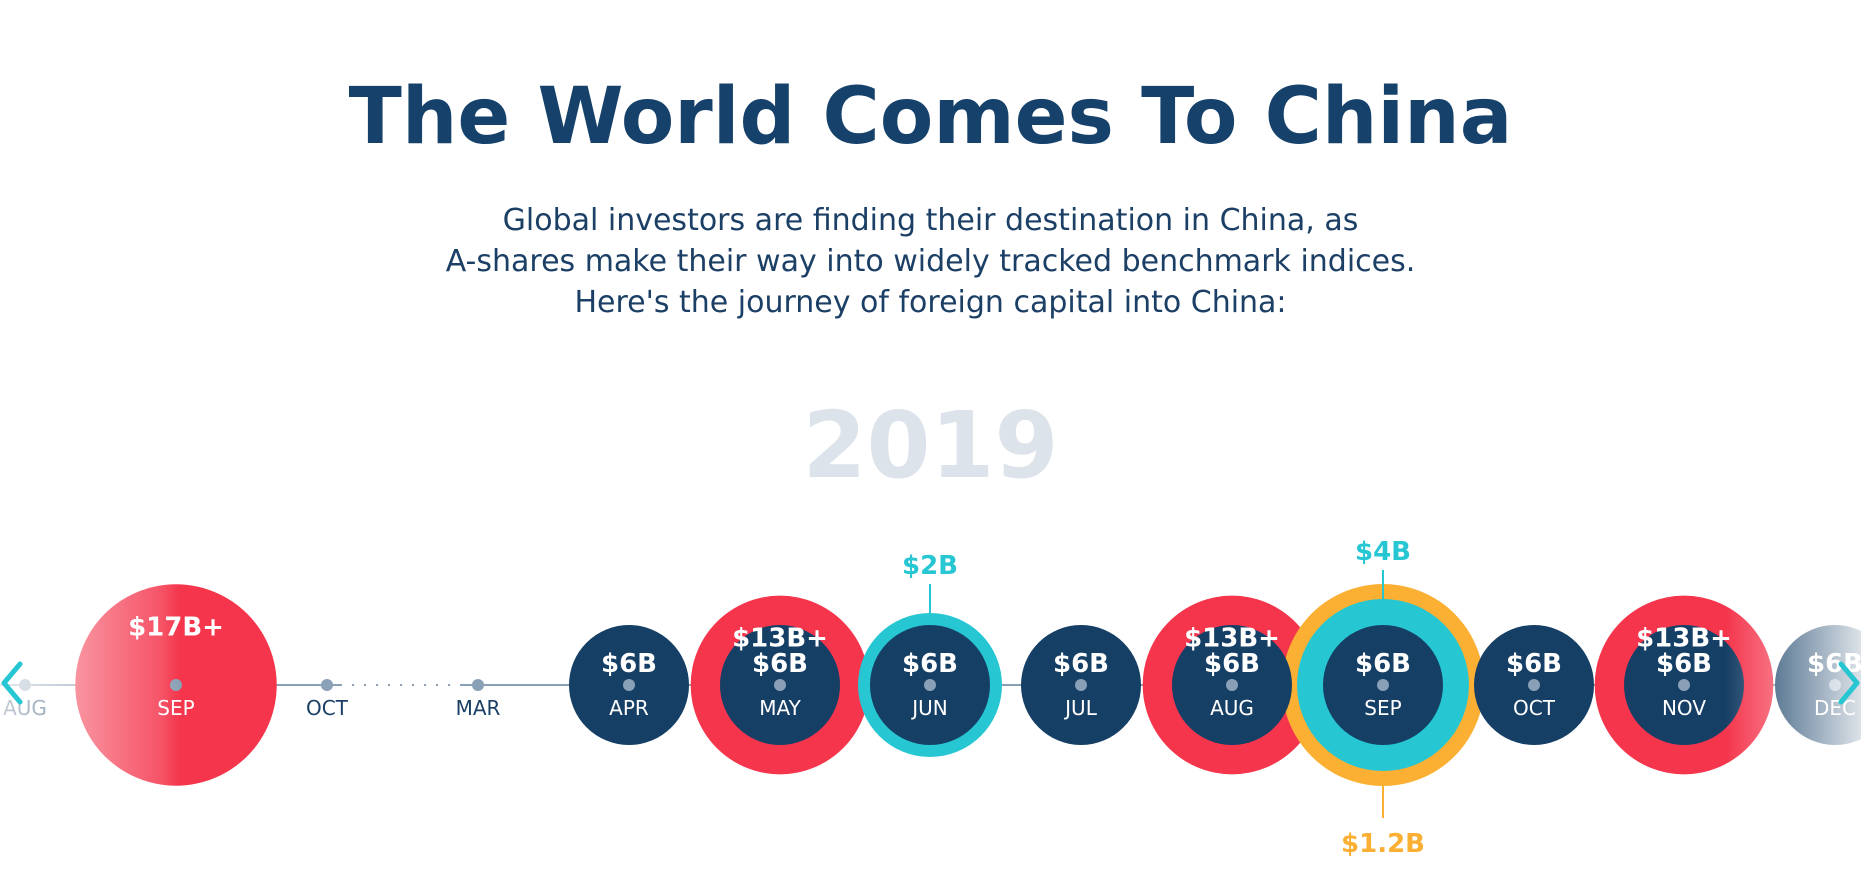 This screenshot has width=1861, height=890. I want to click on teal-label: $2B, so click(930, 566).